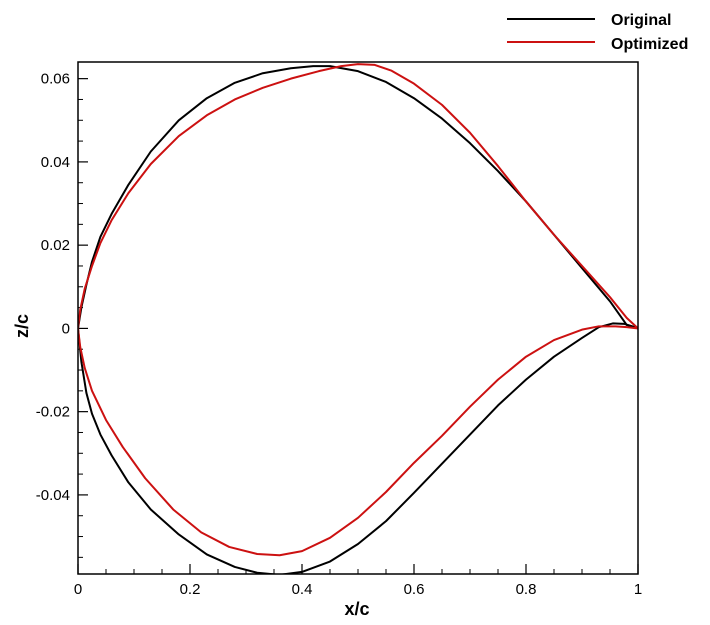 The image size is (710, 625). What do you see at coordinates (66, 328) in the screenshot?
I see `y-tick-label: 0` at bounding box center [66, 328].